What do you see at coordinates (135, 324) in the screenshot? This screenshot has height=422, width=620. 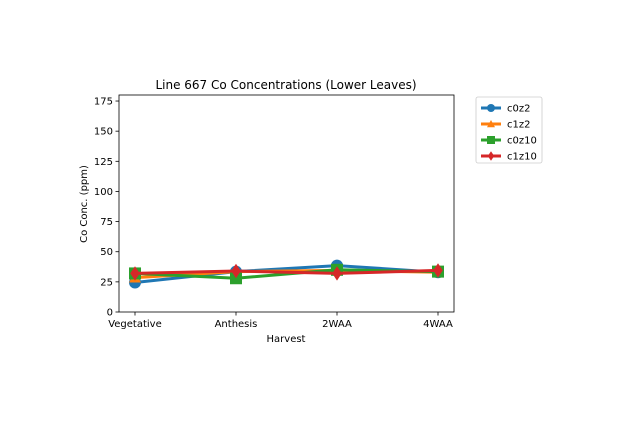 I see `x-tick-label: Vegetative` at bounding box center [135, 324].